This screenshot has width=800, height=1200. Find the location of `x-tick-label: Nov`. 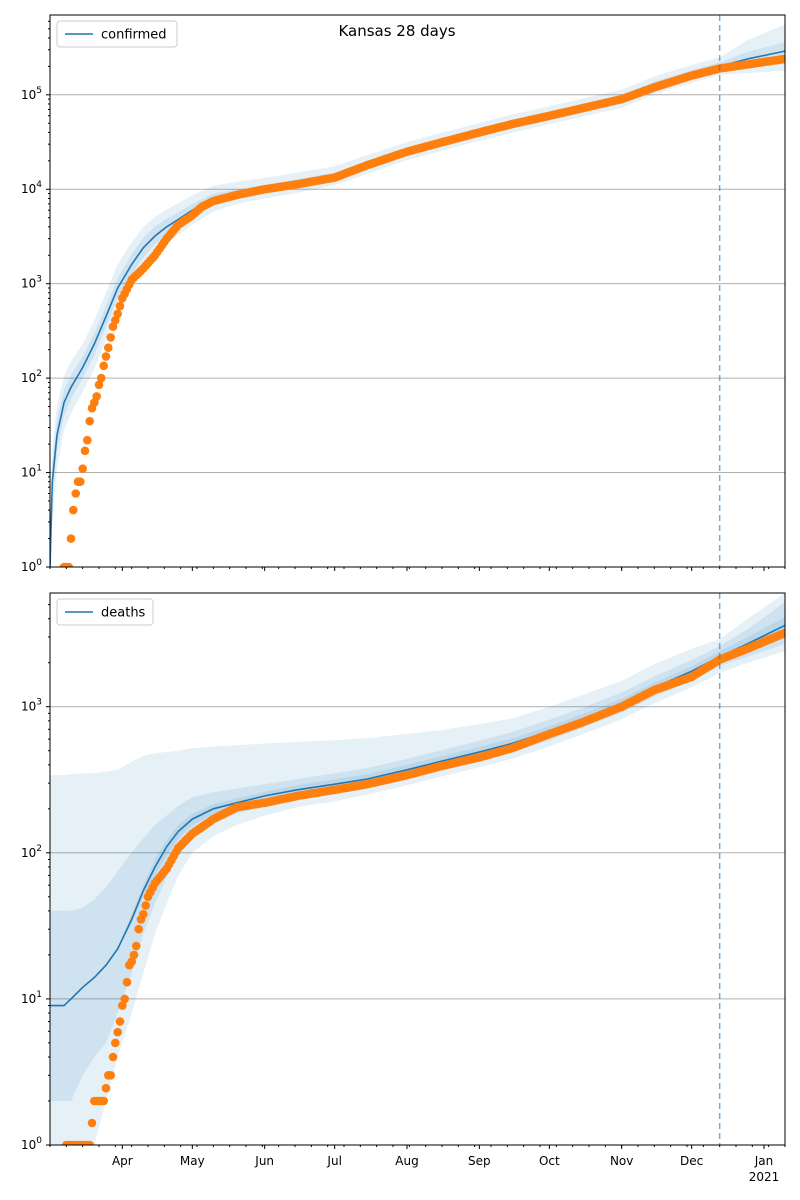

x-tick-label: Nov is located at coordinates (621, 1161).